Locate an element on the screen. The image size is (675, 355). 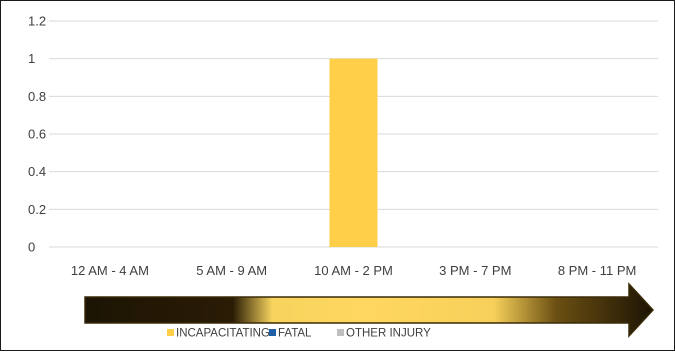
y-tick-label: 0.6 is located at coordinates (37, 134).